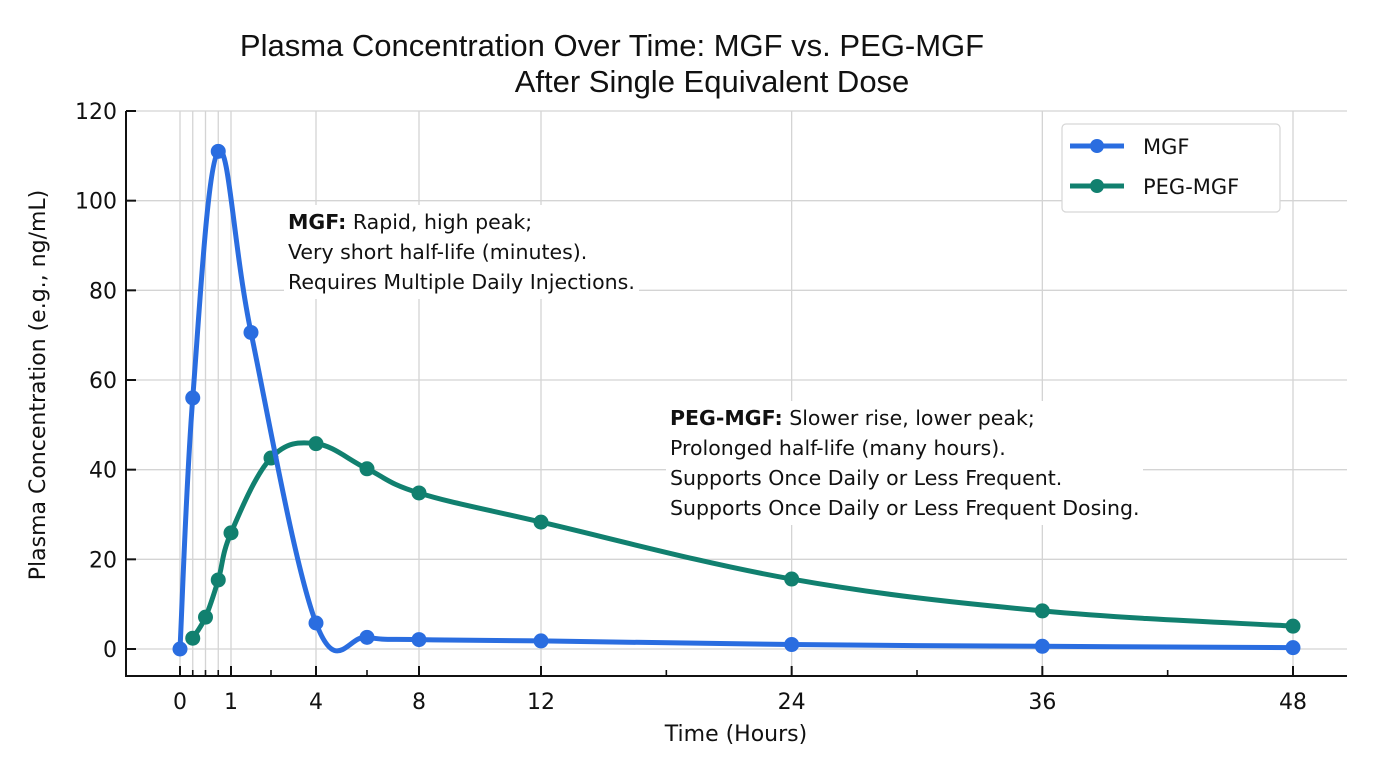 The image size is (1376, 768). Describe the element at coordinates (735, 734) in the screenshot. I see `x-axis-label: Time (Hours)` at that location.